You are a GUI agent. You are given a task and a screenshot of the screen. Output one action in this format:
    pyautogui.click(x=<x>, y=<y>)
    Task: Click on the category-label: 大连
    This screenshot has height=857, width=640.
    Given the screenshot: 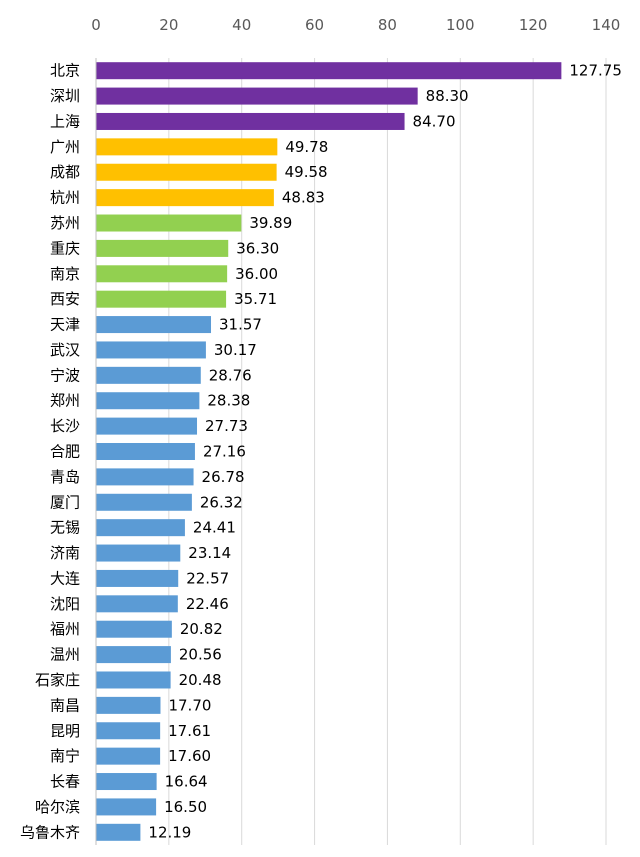 What is the action you would take?
    pyautogui.click(x=65, y=578)
    